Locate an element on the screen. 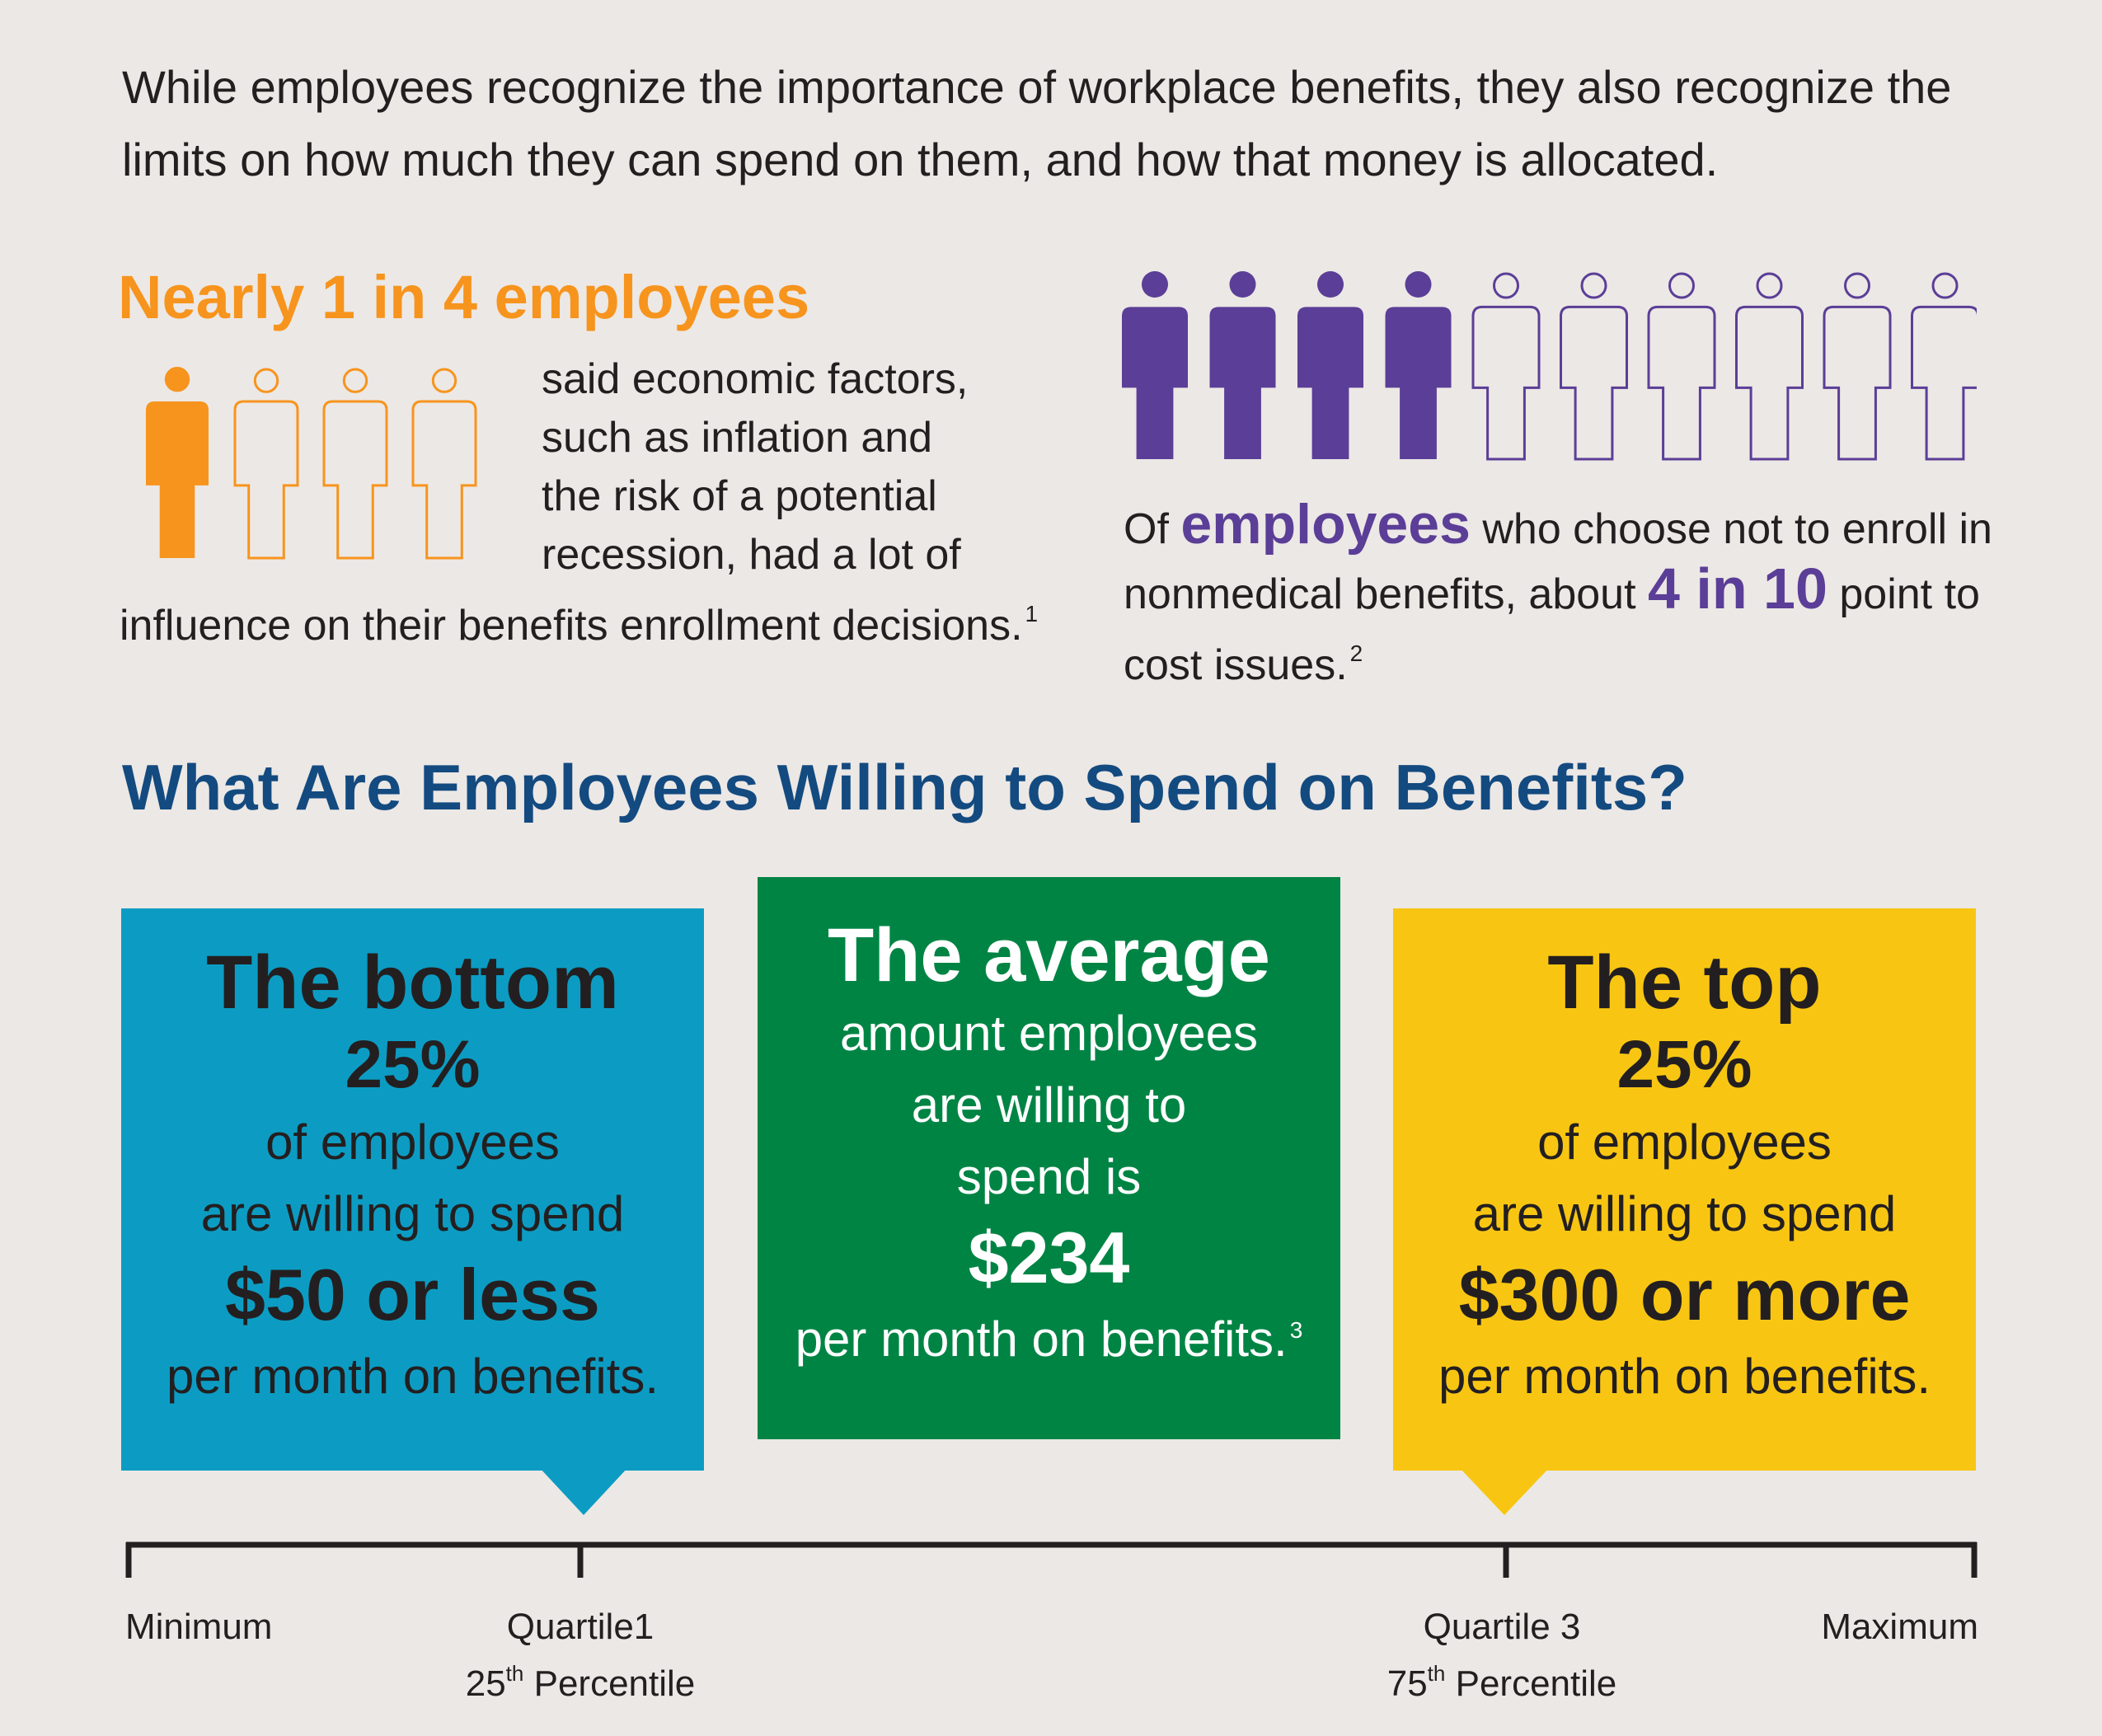  bottom-box-amount: $50 or less is located at coordinates (413, 1294).